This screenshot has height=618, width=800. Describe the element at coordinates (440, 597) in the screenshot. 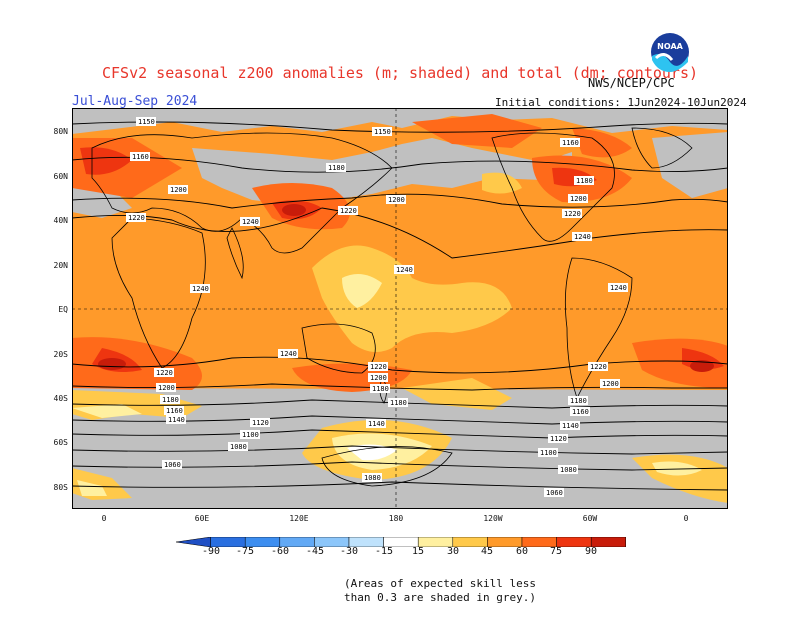

I see `skill-note-line-2: than 0.3 are shaded in grey.)` at that location.